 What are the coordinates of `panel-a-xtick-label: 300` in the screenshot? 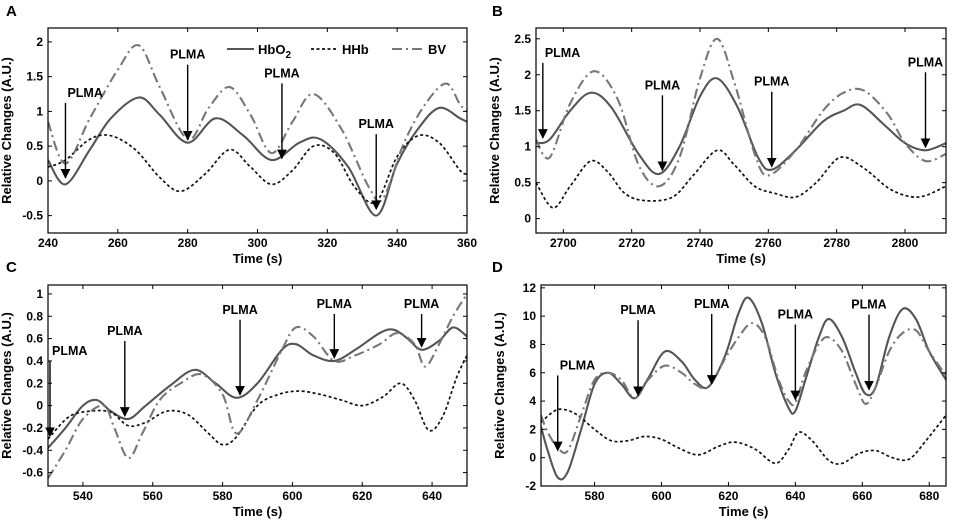 It's located at (257, 243).